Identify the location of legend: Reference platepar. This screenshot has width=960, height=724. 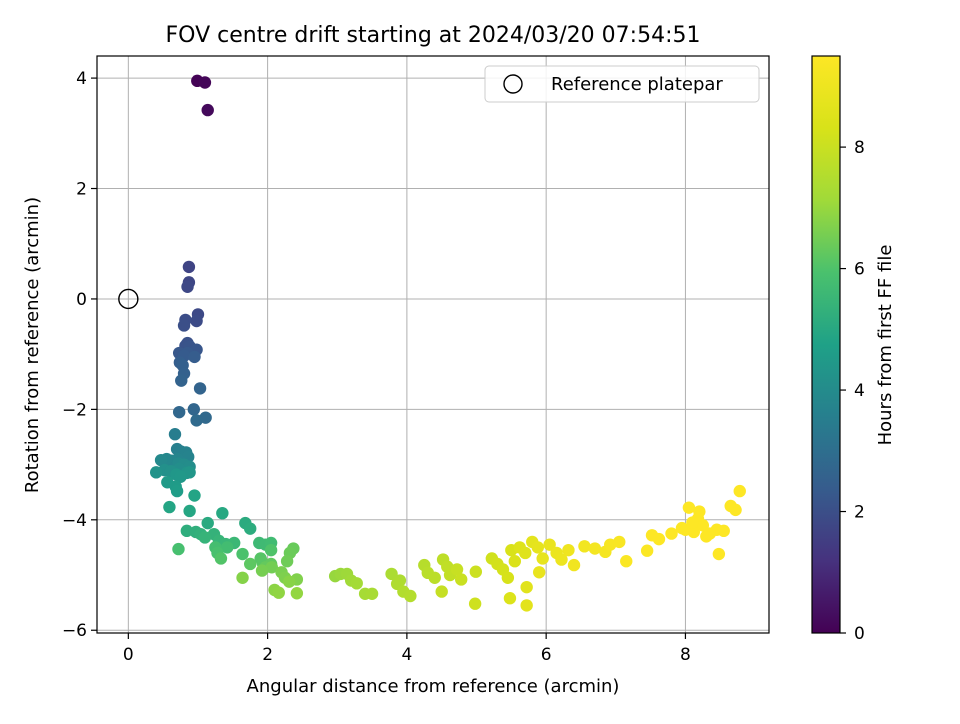
(622, 84).